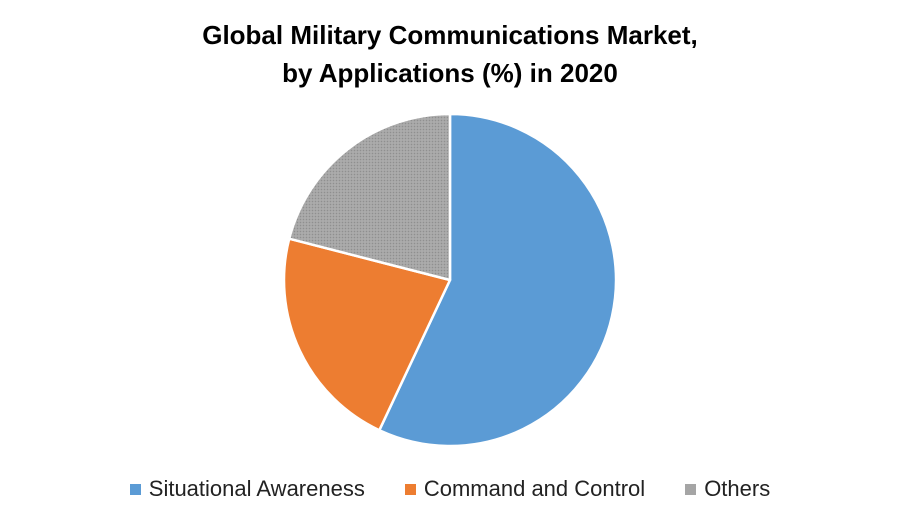 The width and height of the screenshot is (900, 525). What do you see at coordinates (737, 488) in the screenshot?
I see `legend-label: Others` at bounding box center [737, 488].